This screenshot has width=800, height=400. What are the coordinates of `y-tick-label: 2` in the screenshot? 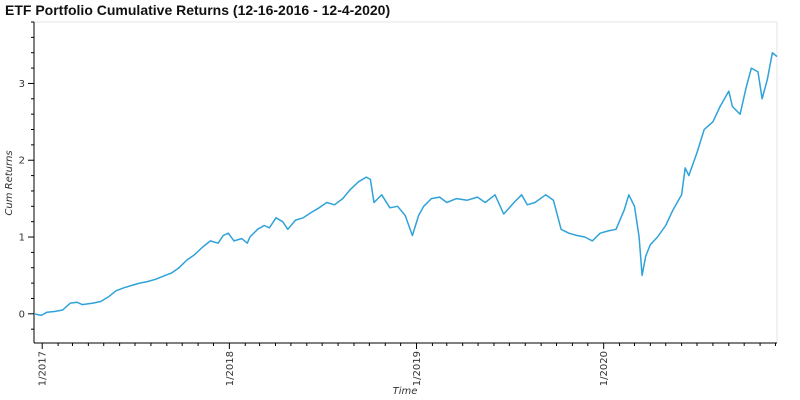 It's located at (22, 161).